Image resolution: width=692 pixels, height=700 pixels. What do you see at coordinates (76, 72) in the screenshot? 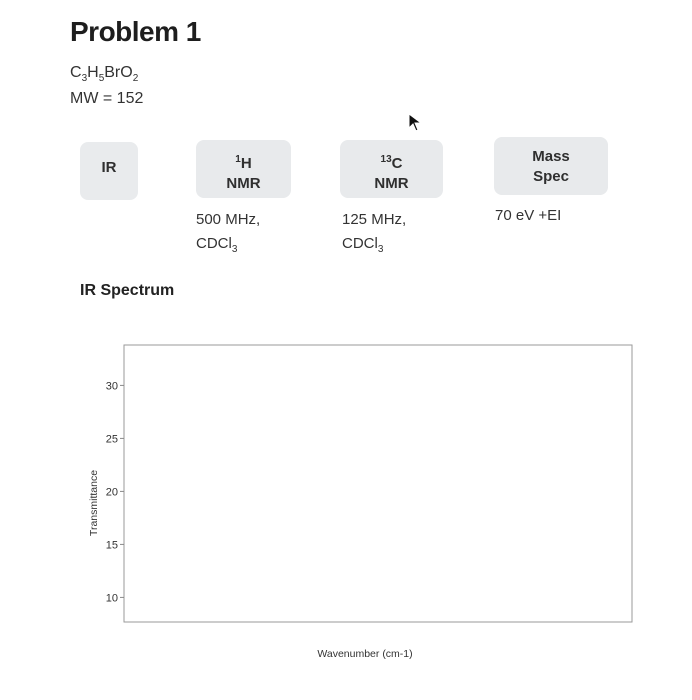
I see `formula-part: C` at bounding box center [76, 72].